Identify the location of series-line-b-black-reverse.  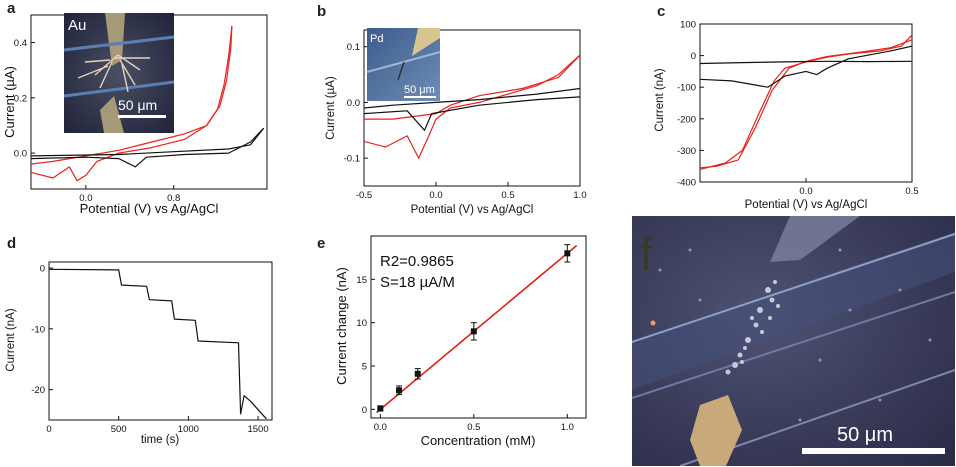
(472, 98).